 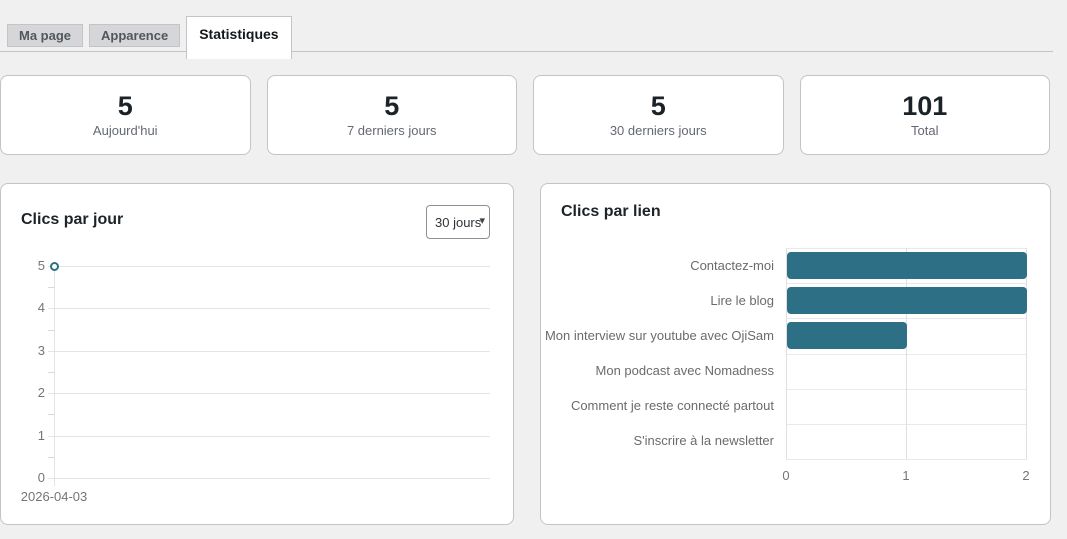 I want to click on tab-statistiques: Statistiques, so click(x=239, y=37).